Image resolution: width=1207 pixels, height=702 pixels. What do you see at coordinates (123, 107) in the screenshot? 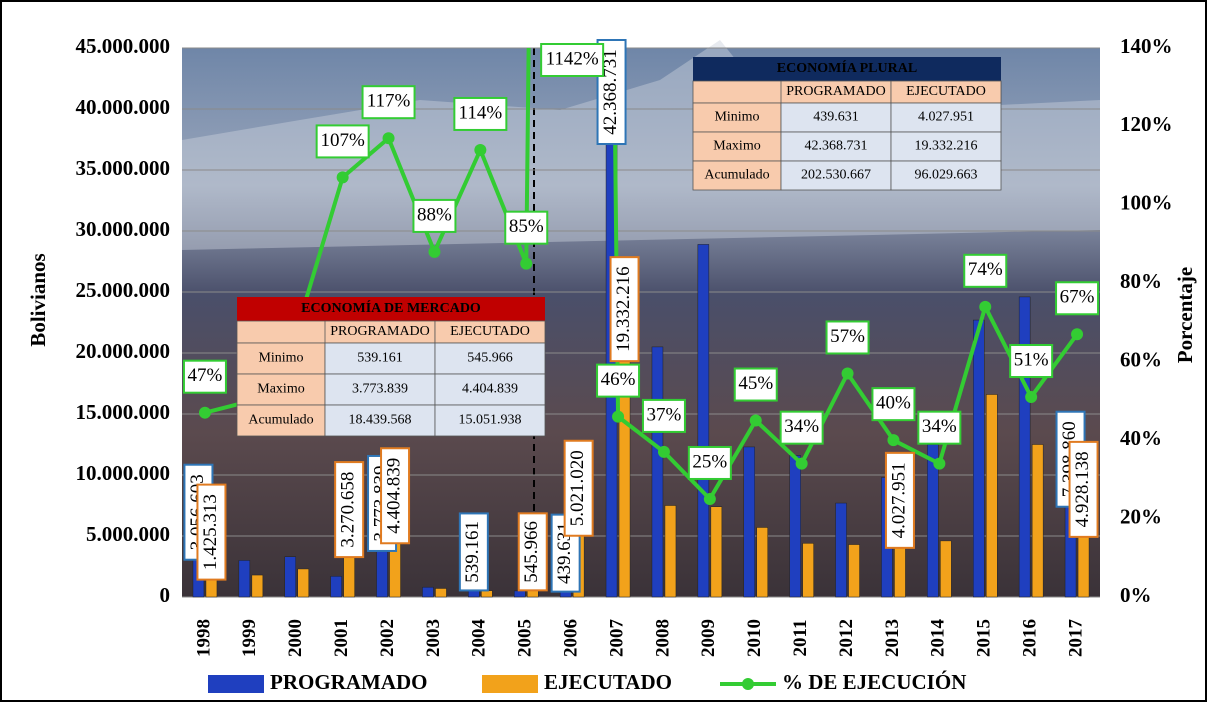
I see `y-tick-label: 40.000.000` at bounding box center [123, 107].